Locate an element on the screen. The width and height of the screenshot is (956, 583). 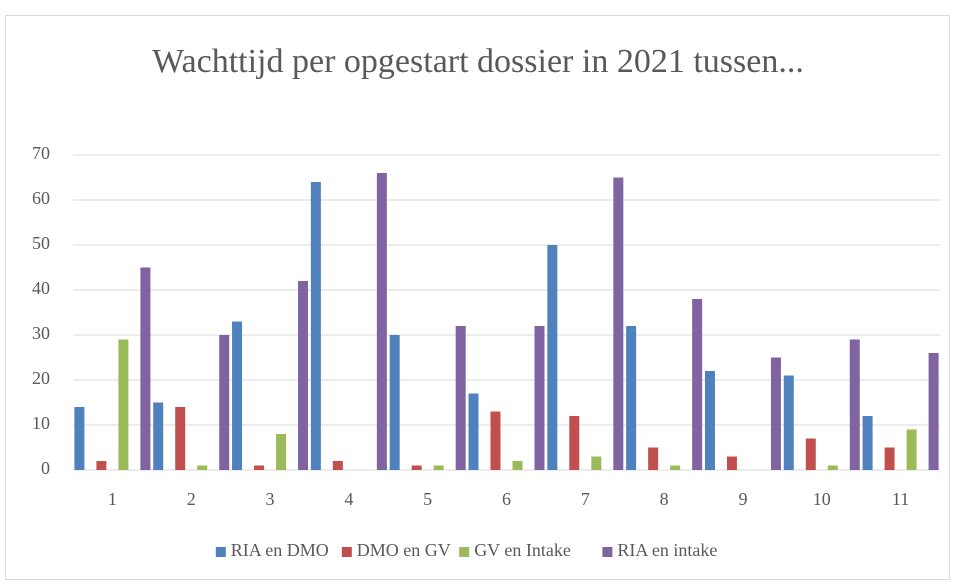
x-tick-label: 8 is located at coordinates (664, 499).